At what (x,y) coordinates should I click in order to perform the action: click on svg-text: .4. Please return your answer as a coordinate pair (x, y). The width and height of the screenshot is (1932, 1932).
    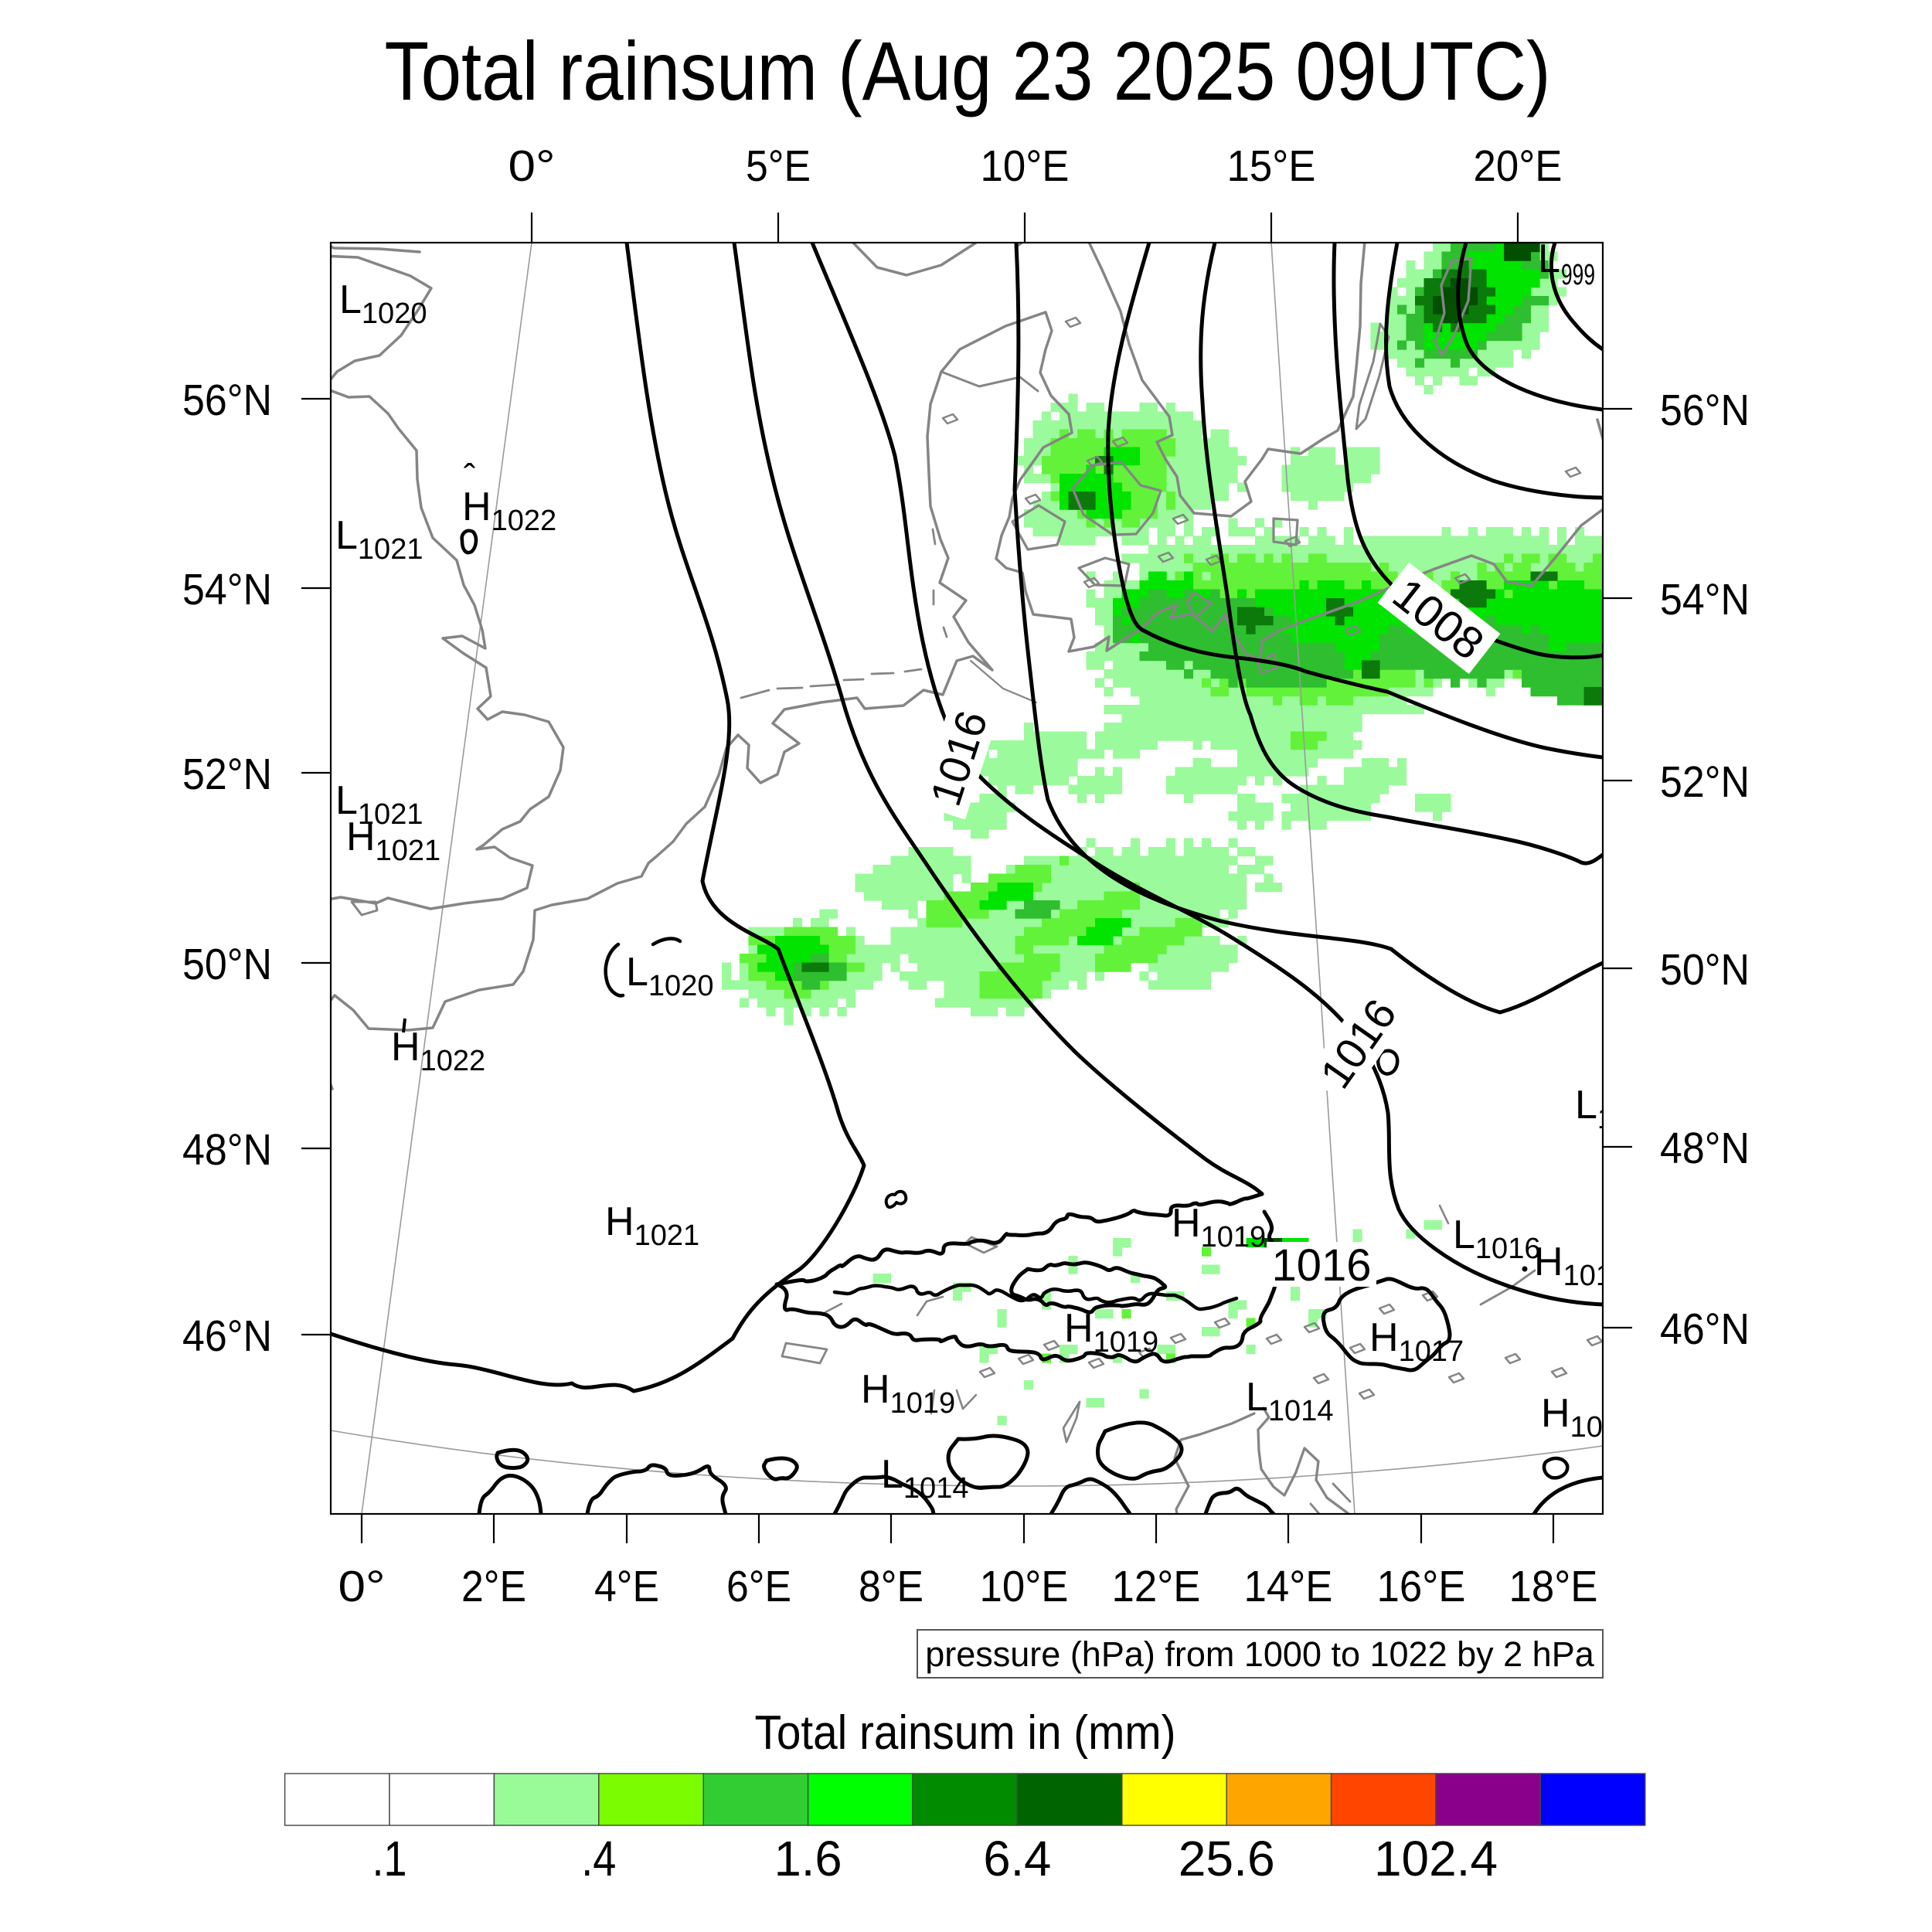
    Looking at the image, I should click on (599, 1858).